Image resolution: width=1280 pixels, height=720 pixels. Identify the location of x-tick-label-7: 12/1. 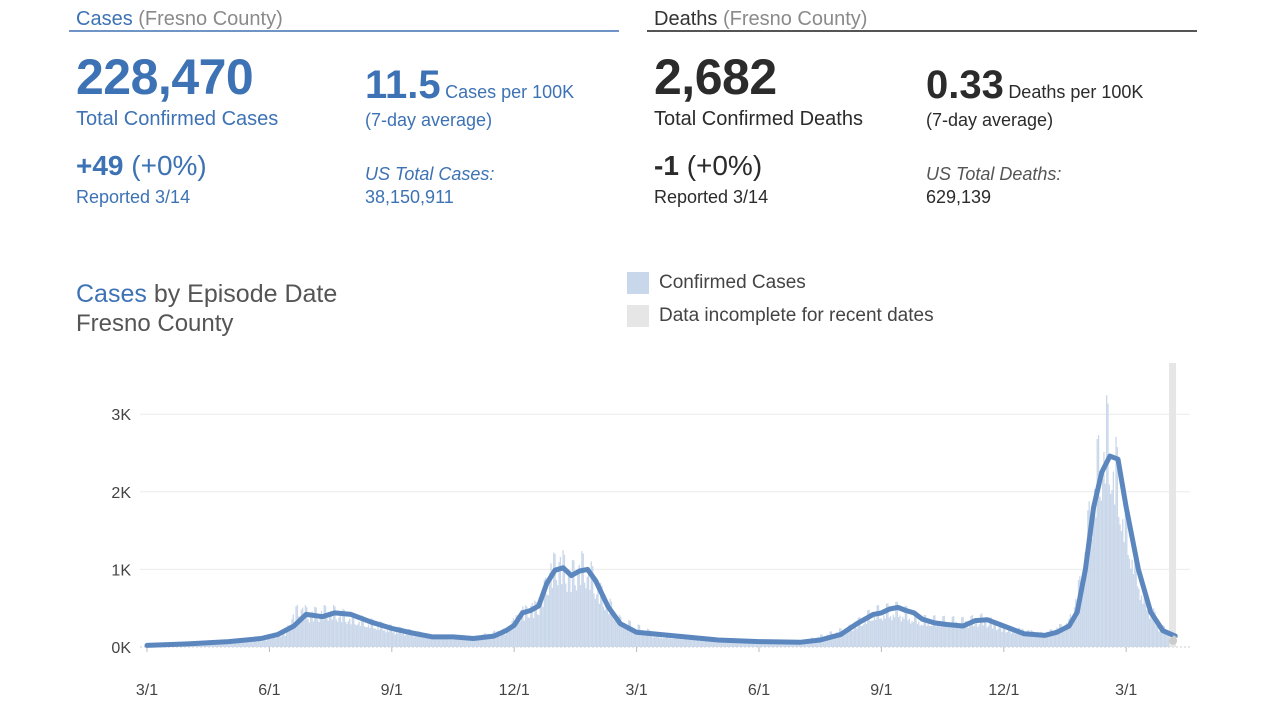
(1003, 690).